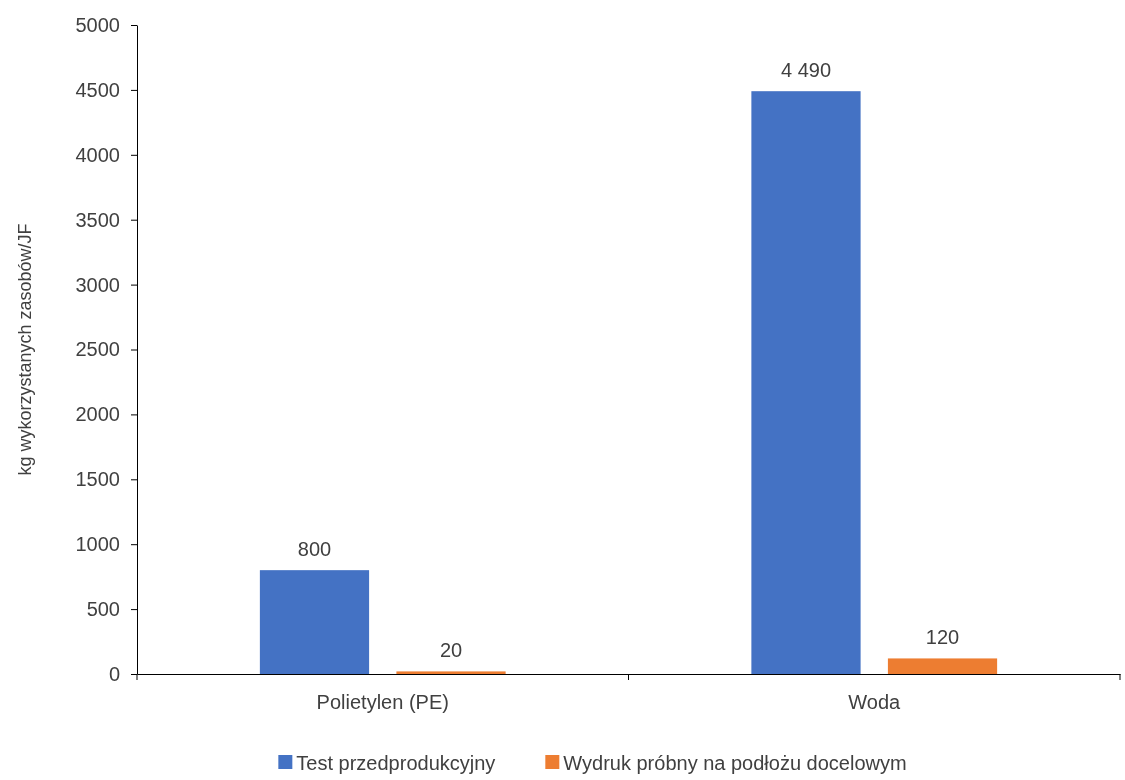 The image size is (1125, 780). What do you see at coordinates (25, 349) in the screenshot?
I see `y-axis-title: kg wykorzystanych zasobów/JF` at bounding box center [25, 349].